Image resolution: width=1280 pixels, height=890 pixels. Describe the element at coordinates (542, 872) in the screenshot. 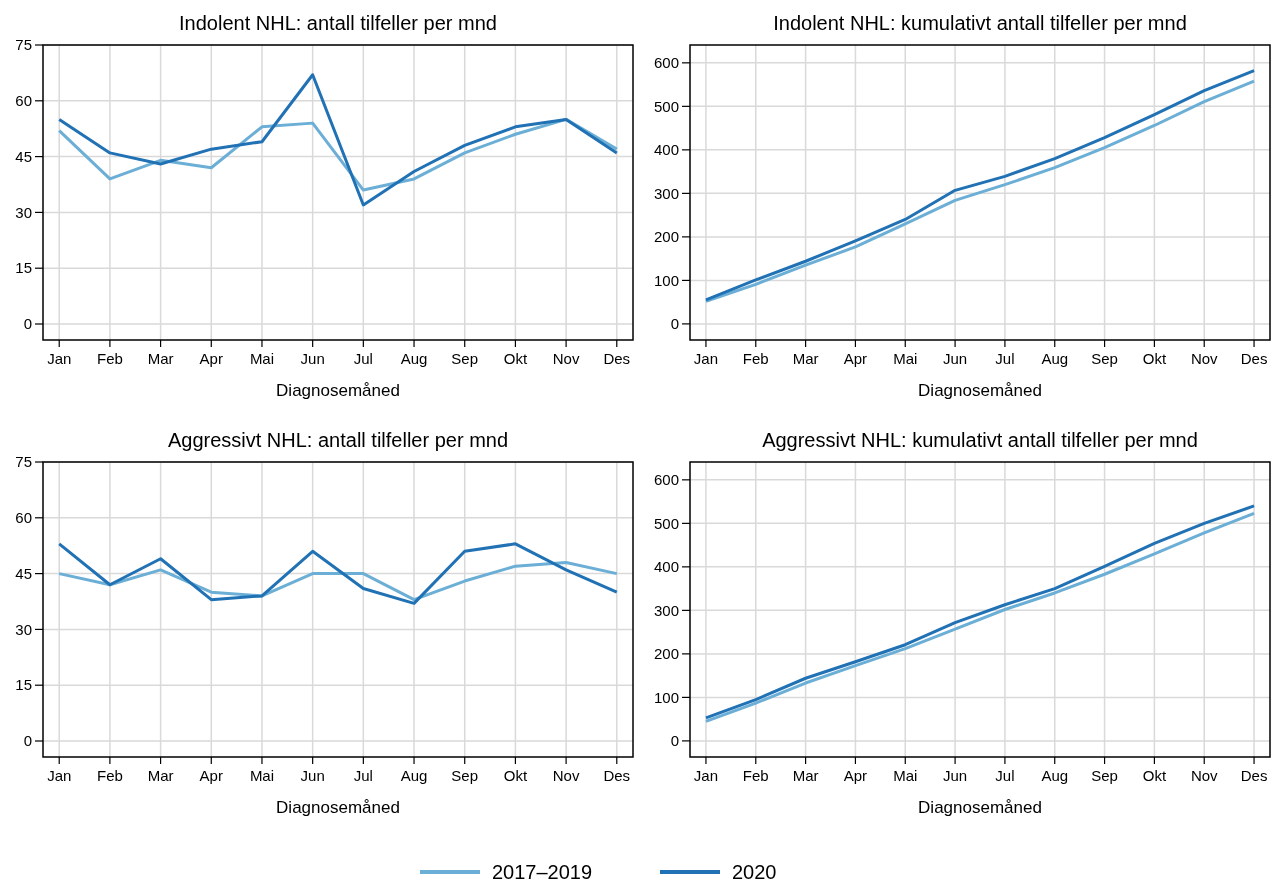

I see `legend-label: 2017–2019` at that location.